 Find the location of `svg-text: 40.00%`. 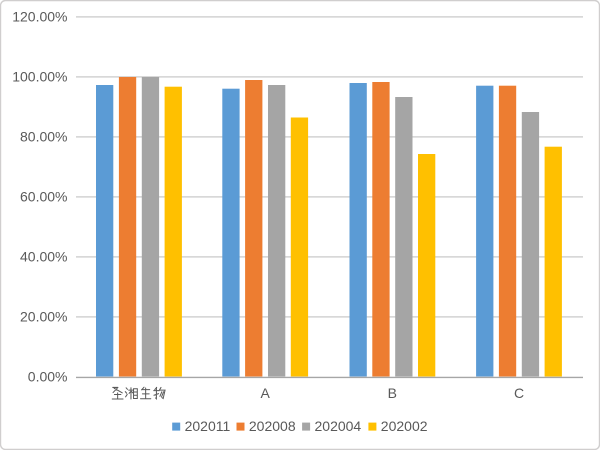

svg-text: 40.00% is located at coordinates (43, 257).